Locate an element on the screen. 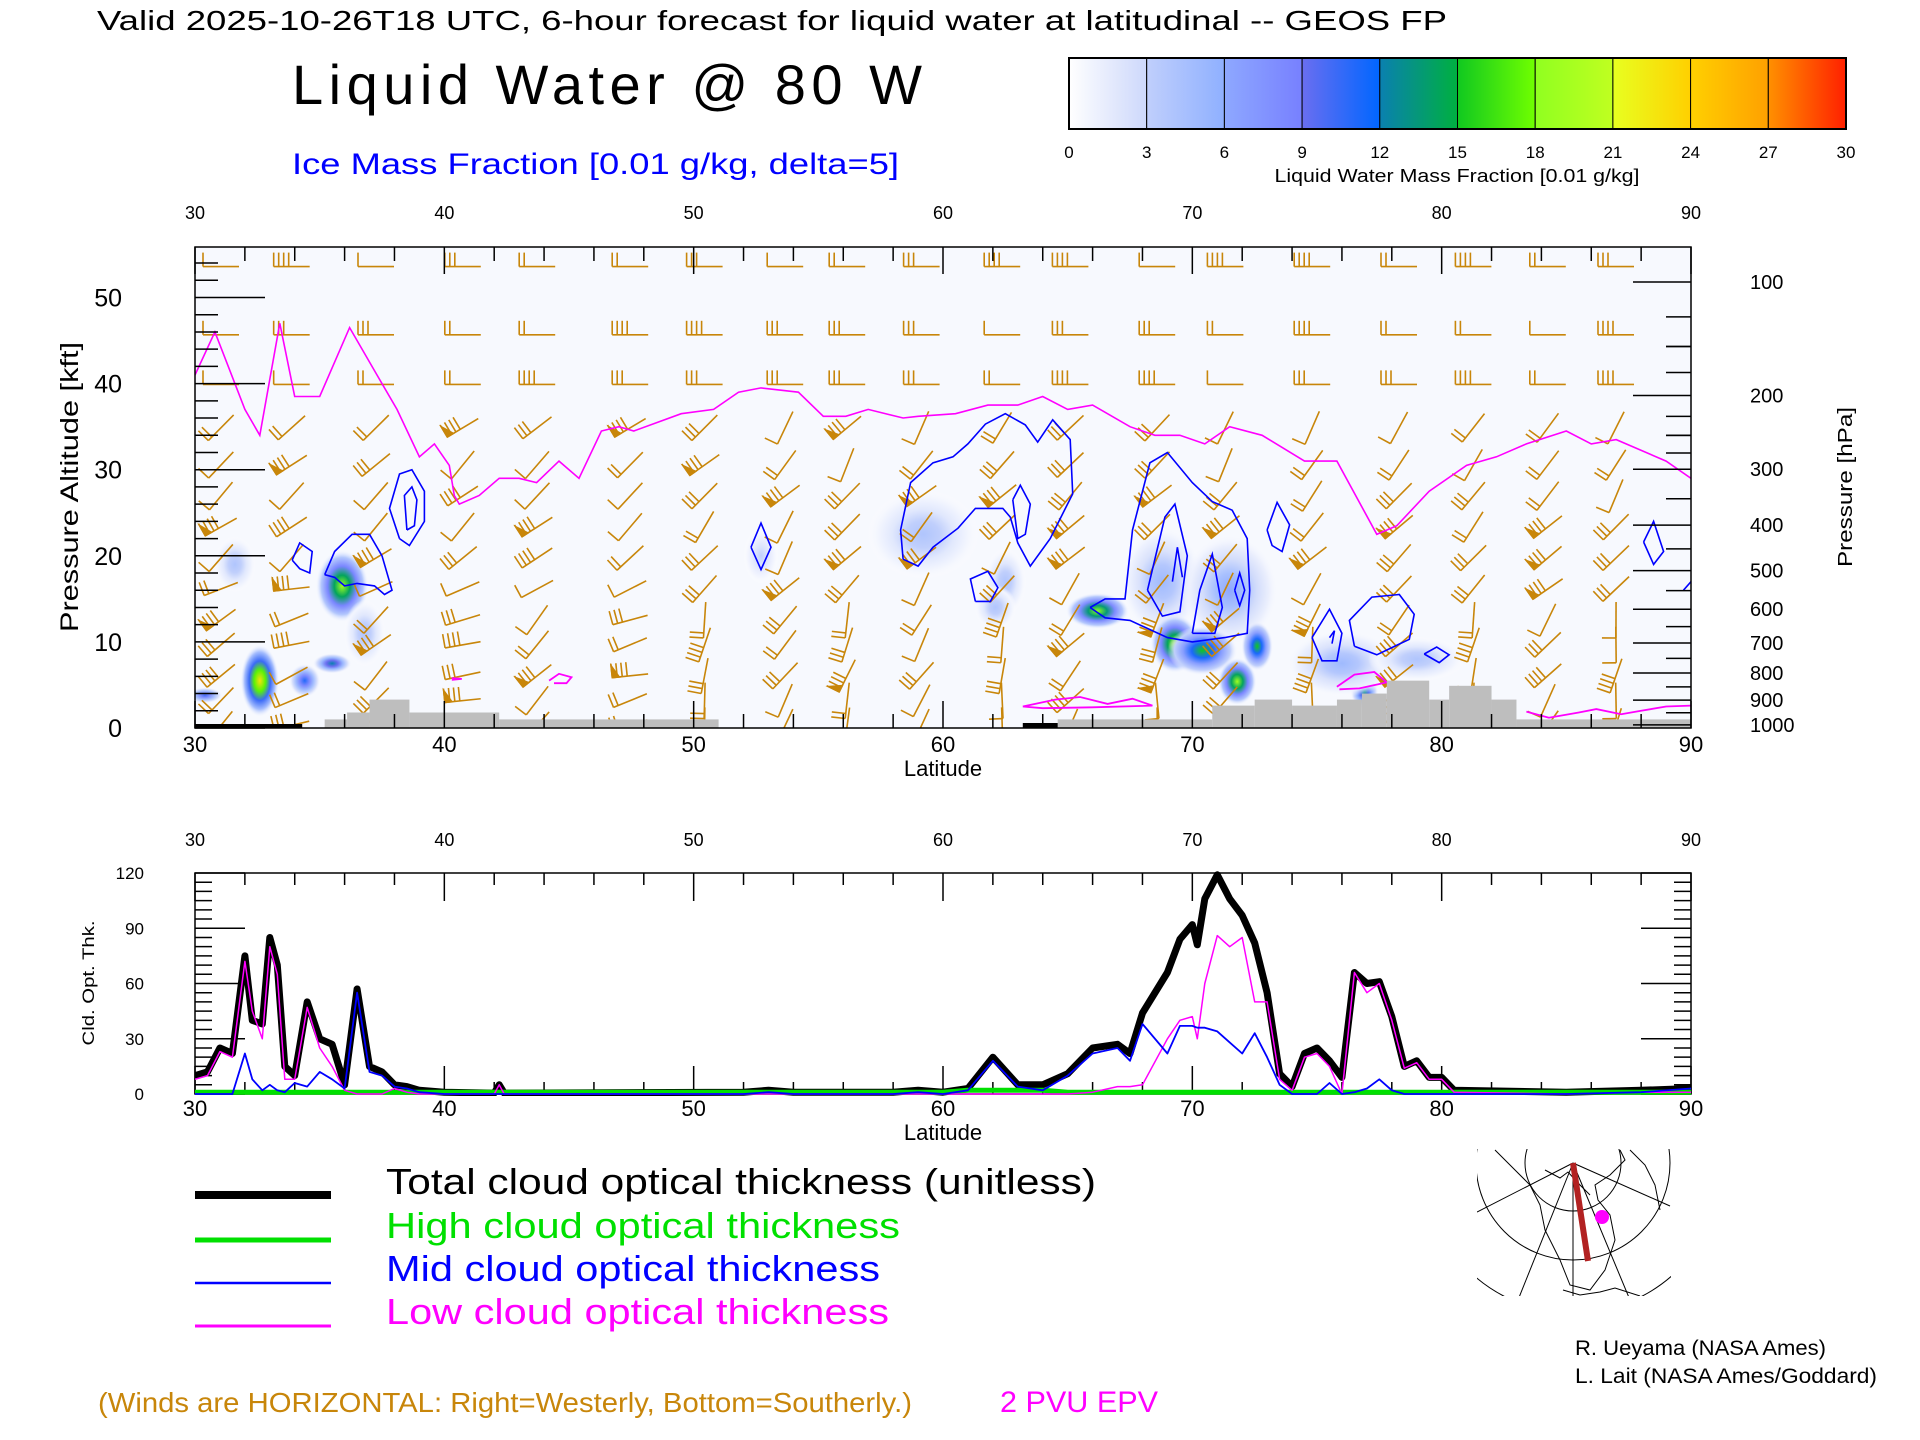  legend-label-mid: Mid cloud optical thickness is located at coordinates (633, 1268).